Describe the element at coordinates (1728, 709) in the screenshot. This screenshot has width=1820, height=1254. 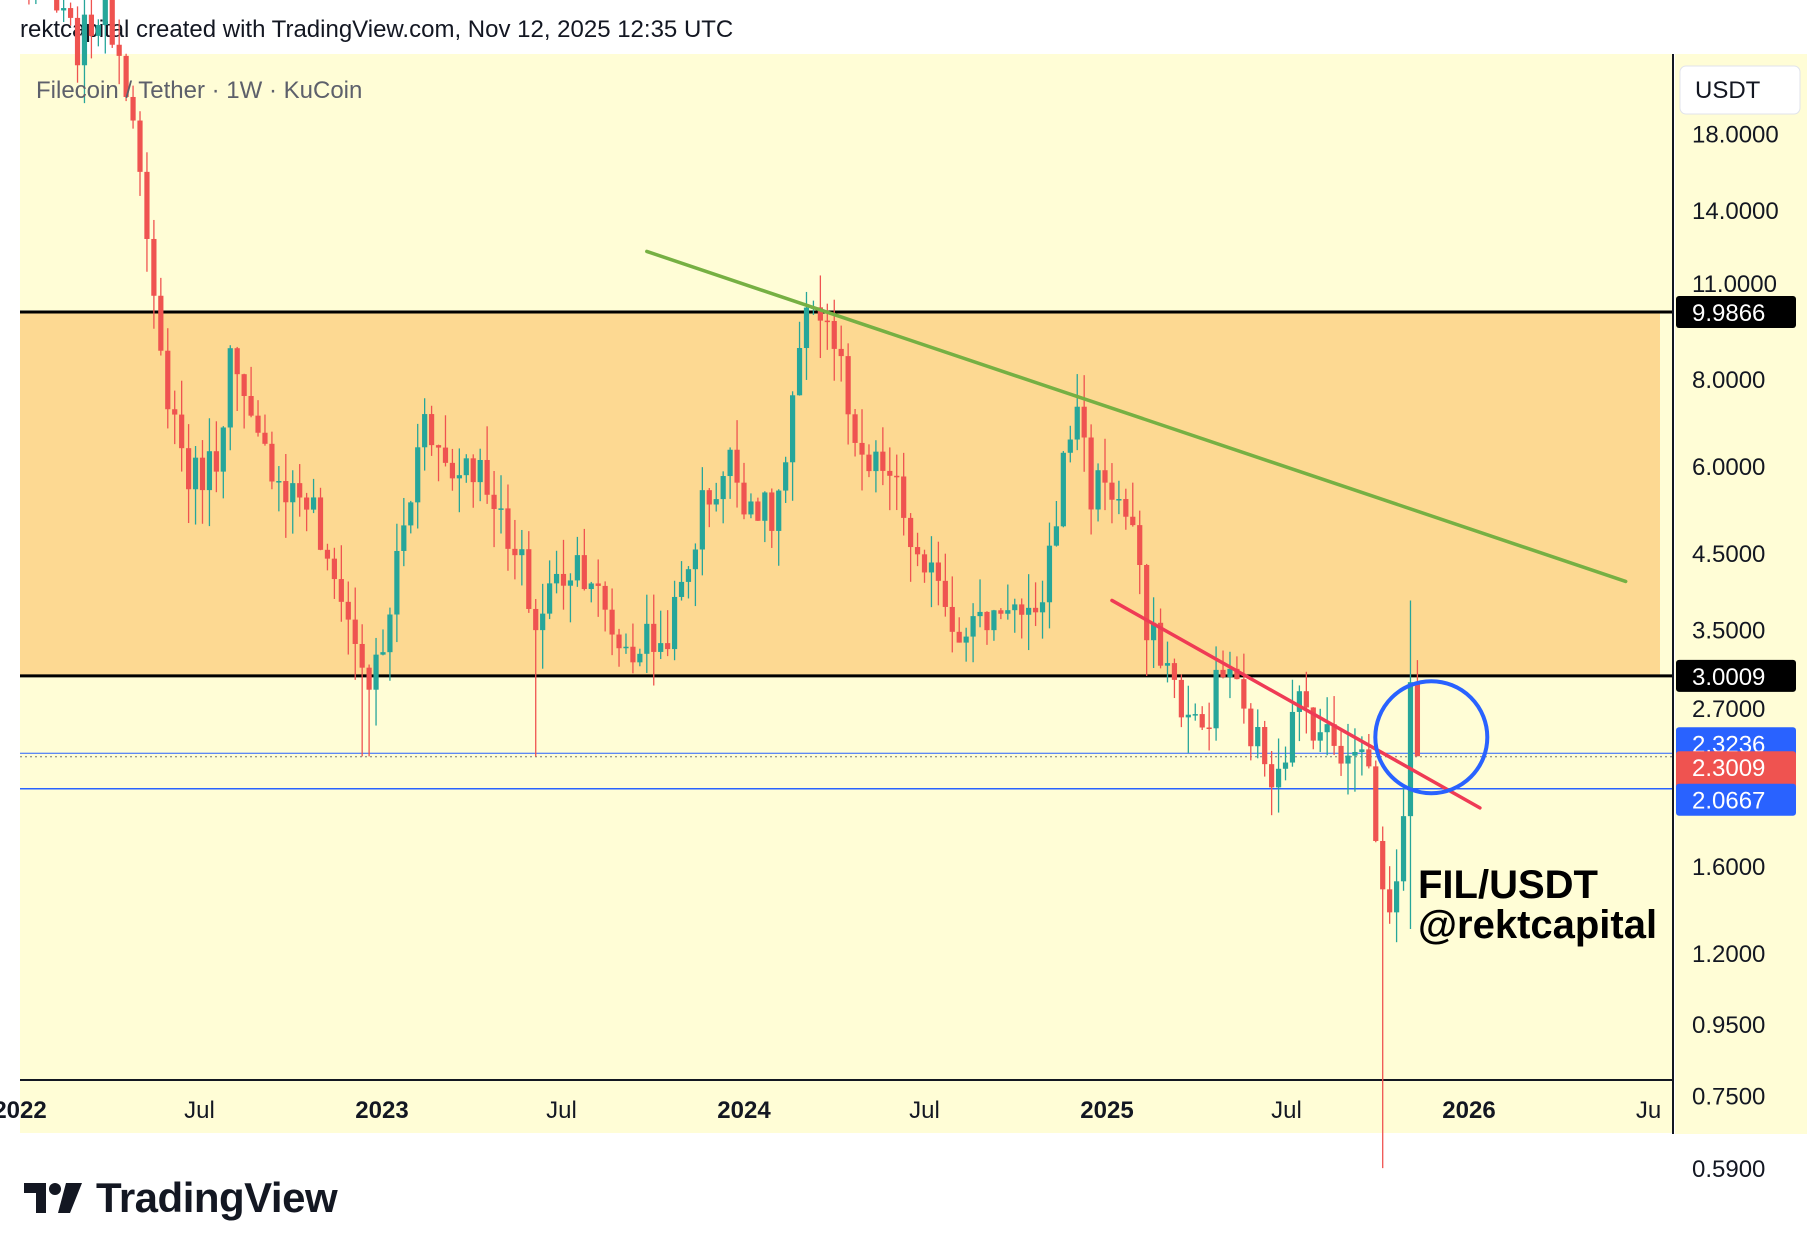
I see `y-tick-label: 2.7000` at that location.